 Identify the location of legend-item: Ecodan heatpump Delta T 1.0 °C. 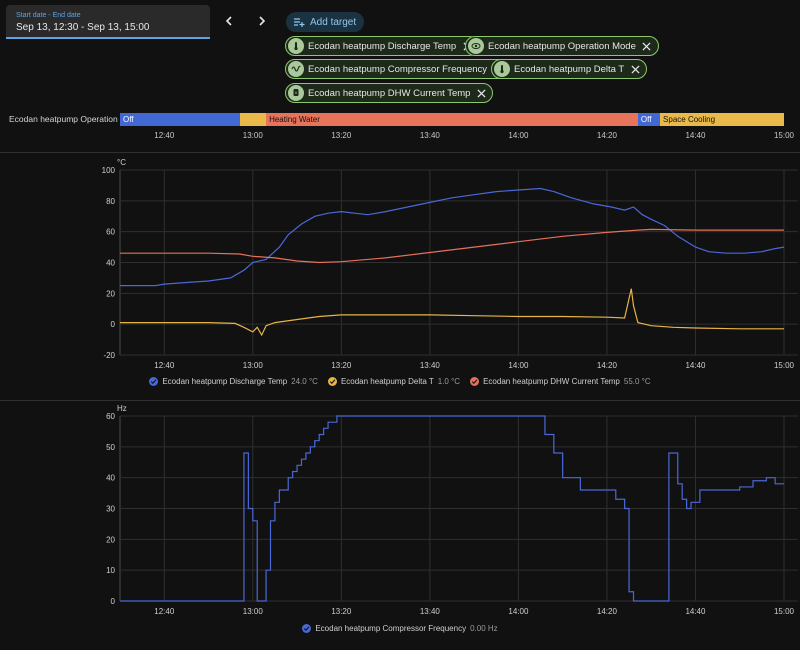
(394, 381).